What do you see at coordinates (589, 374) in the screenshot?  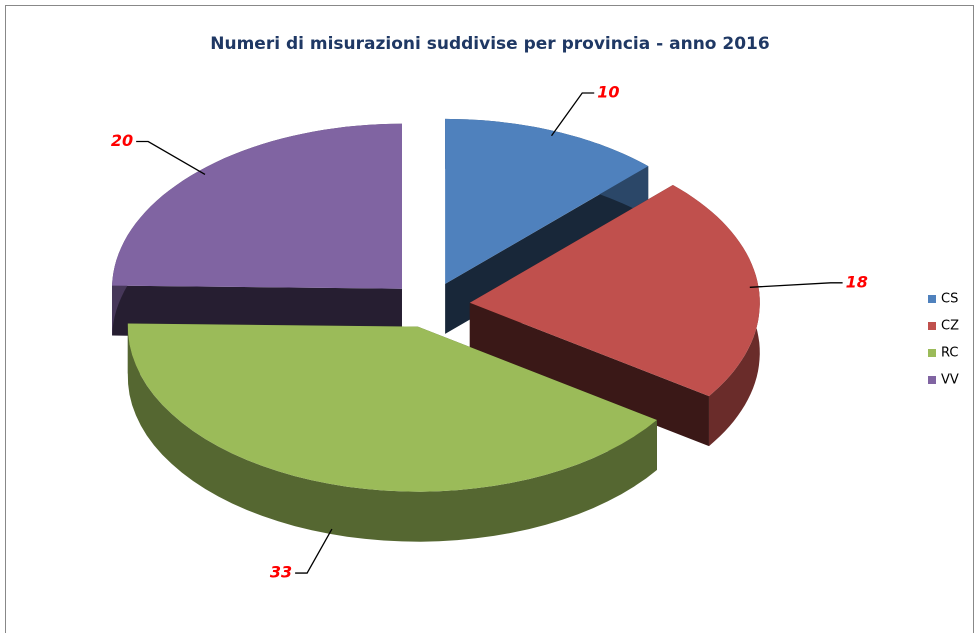 I see `slice-radial-side` at bounding box center [589, 374].